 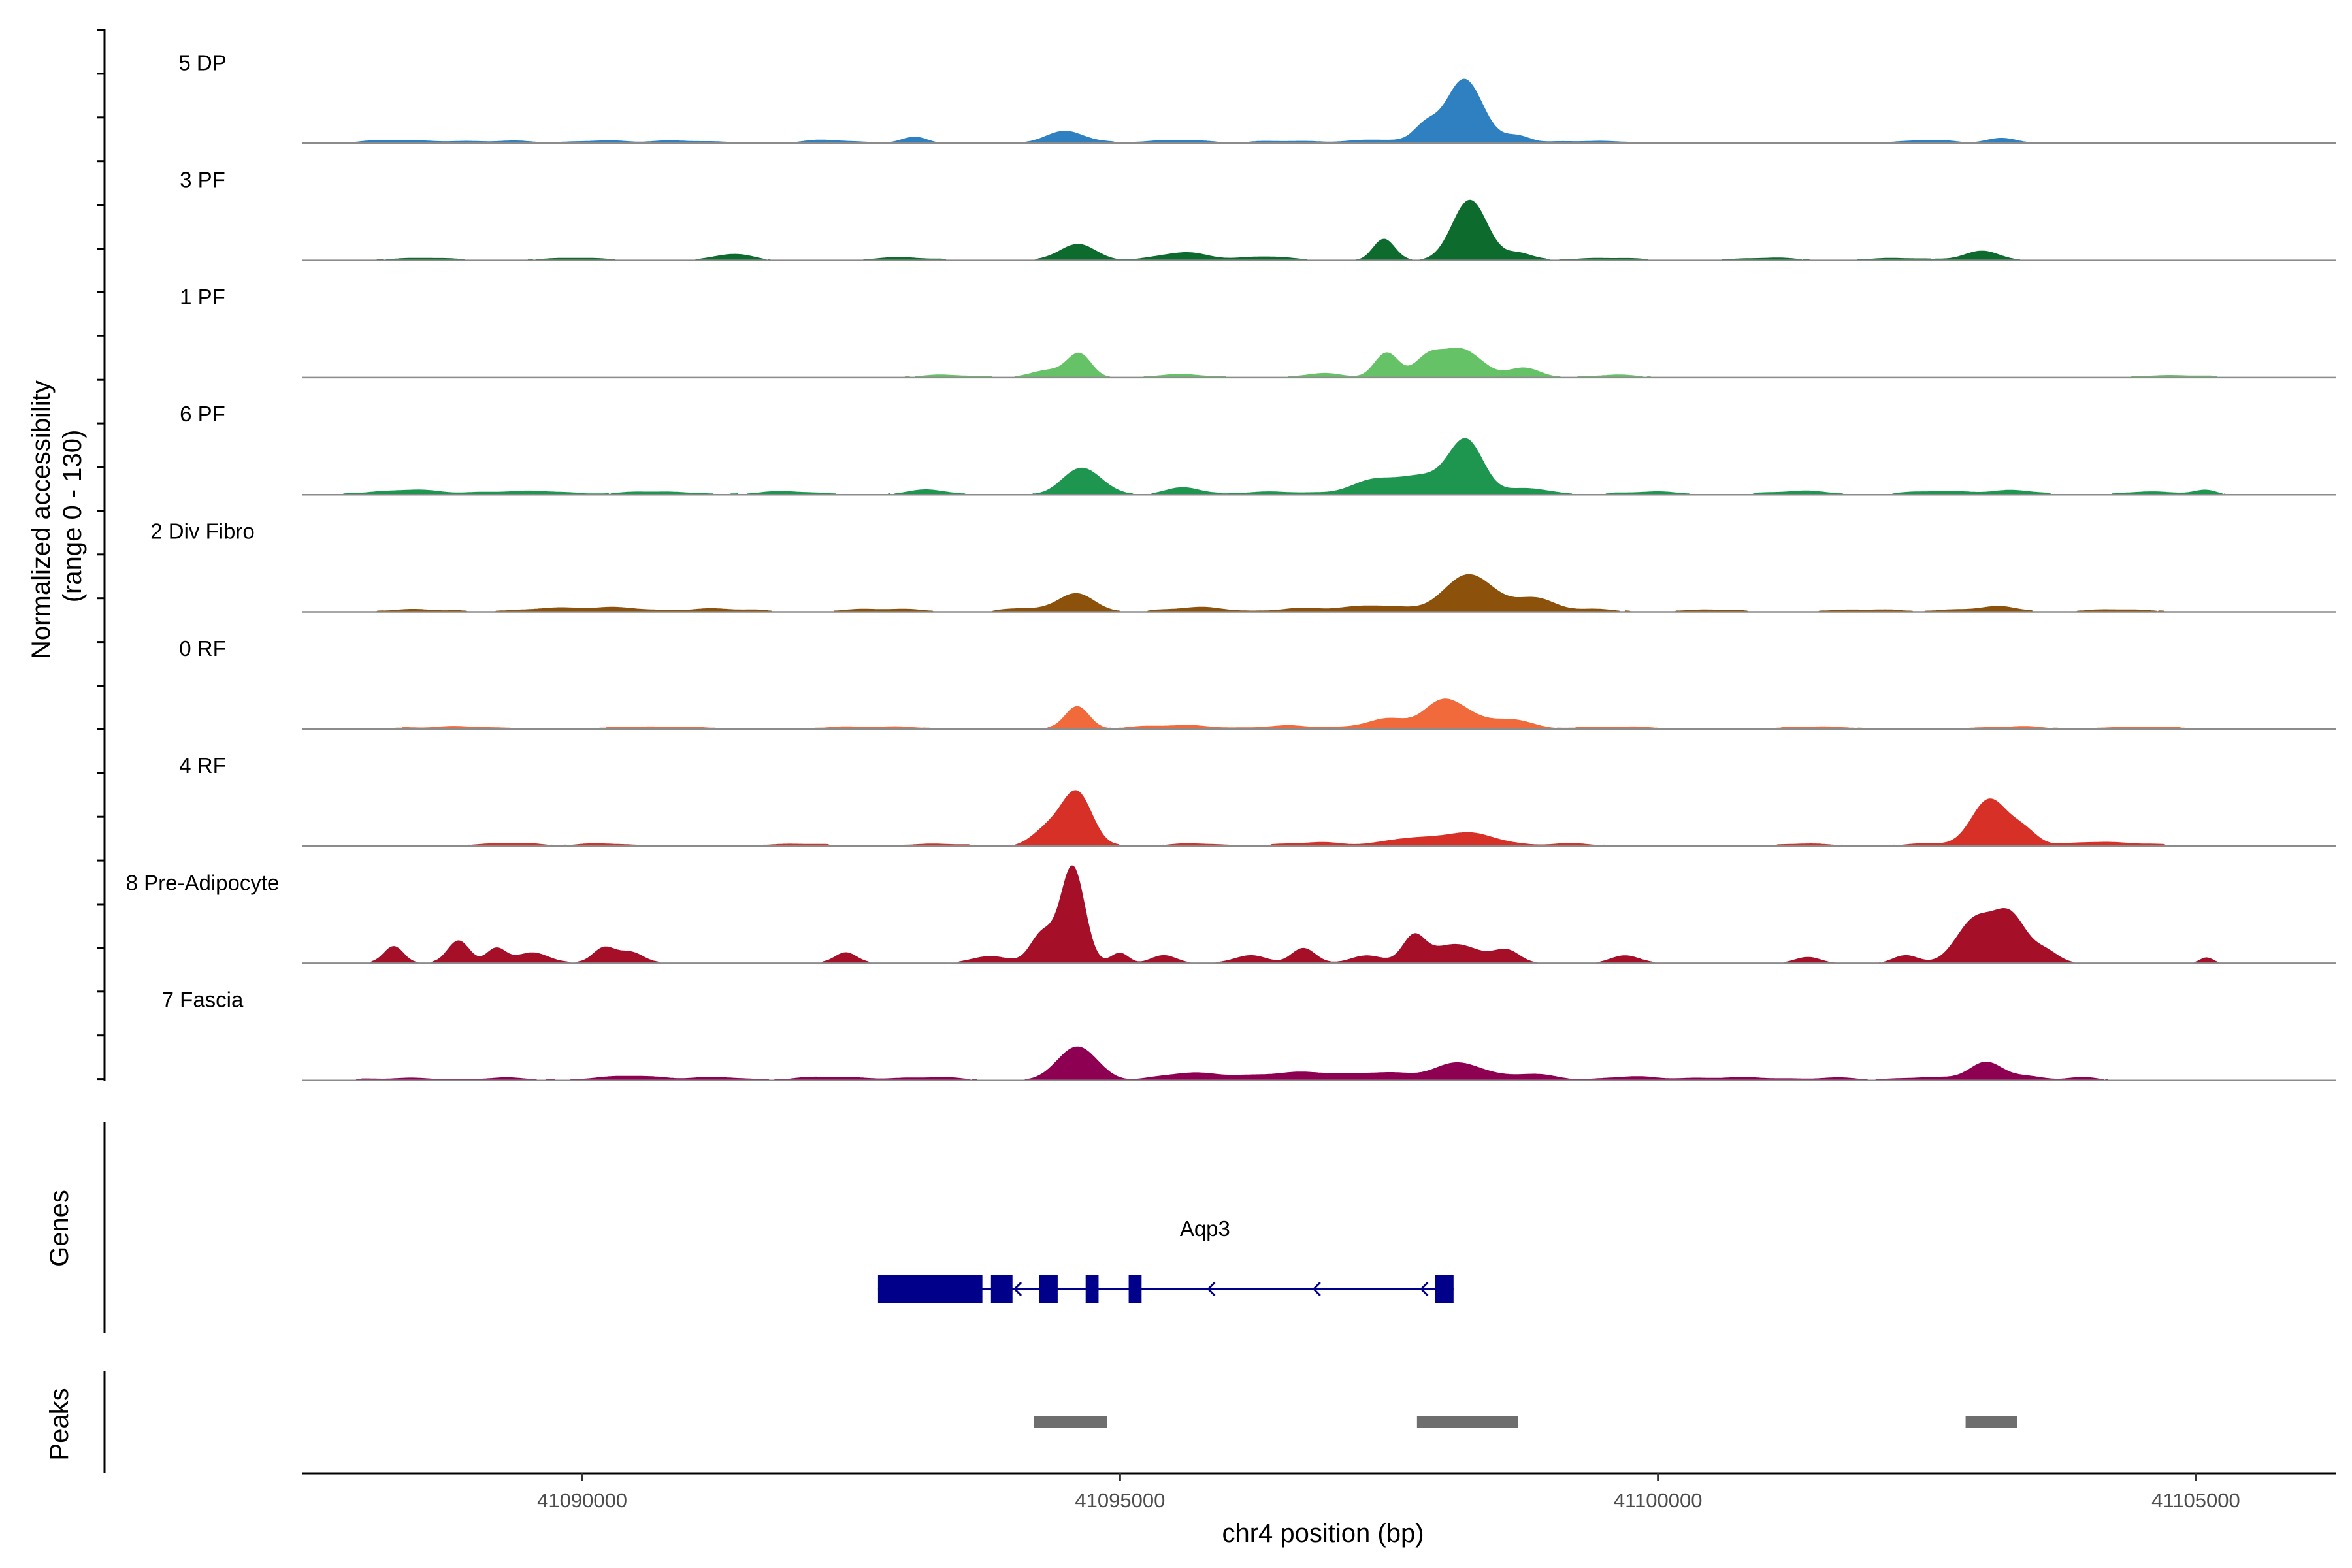 What do you see at coordinates (1319, 1492) in the screenshot?
I see `x-axis: 41090000 41095000 41100000 41105000` at bounding box center [1319, 1492].